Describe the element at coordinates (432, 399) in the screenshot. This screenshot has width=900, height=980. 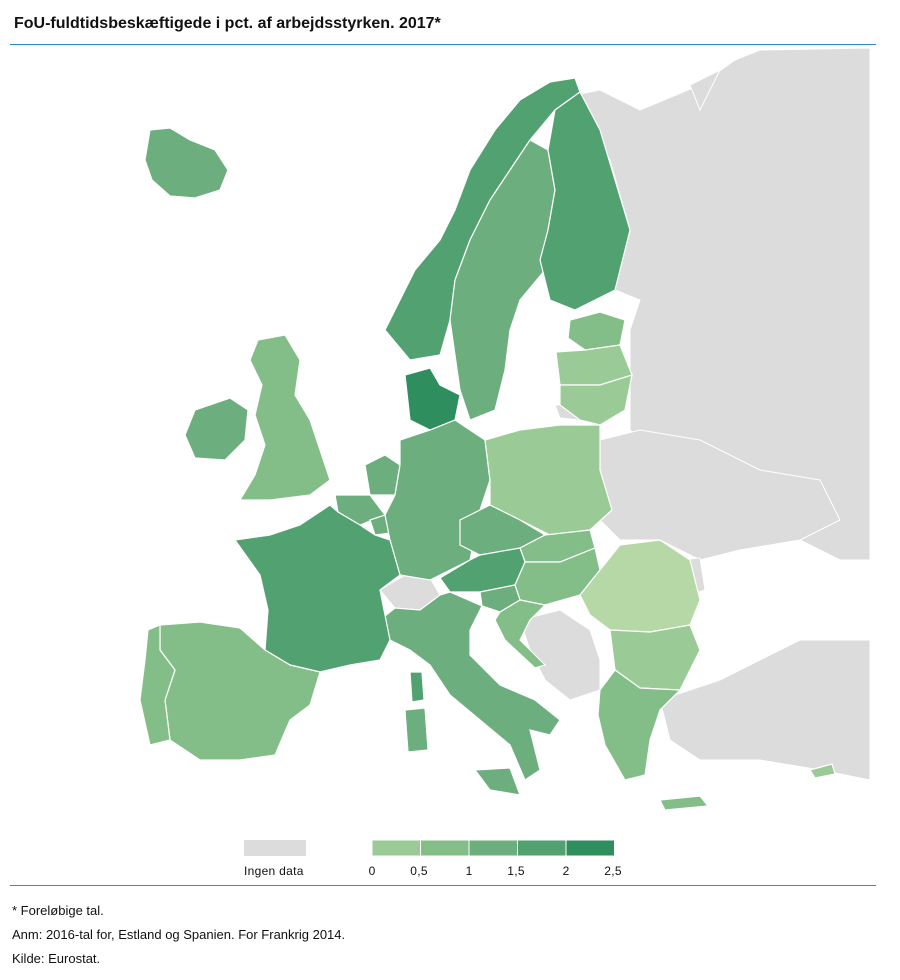
I see `country-denmark` at that location.